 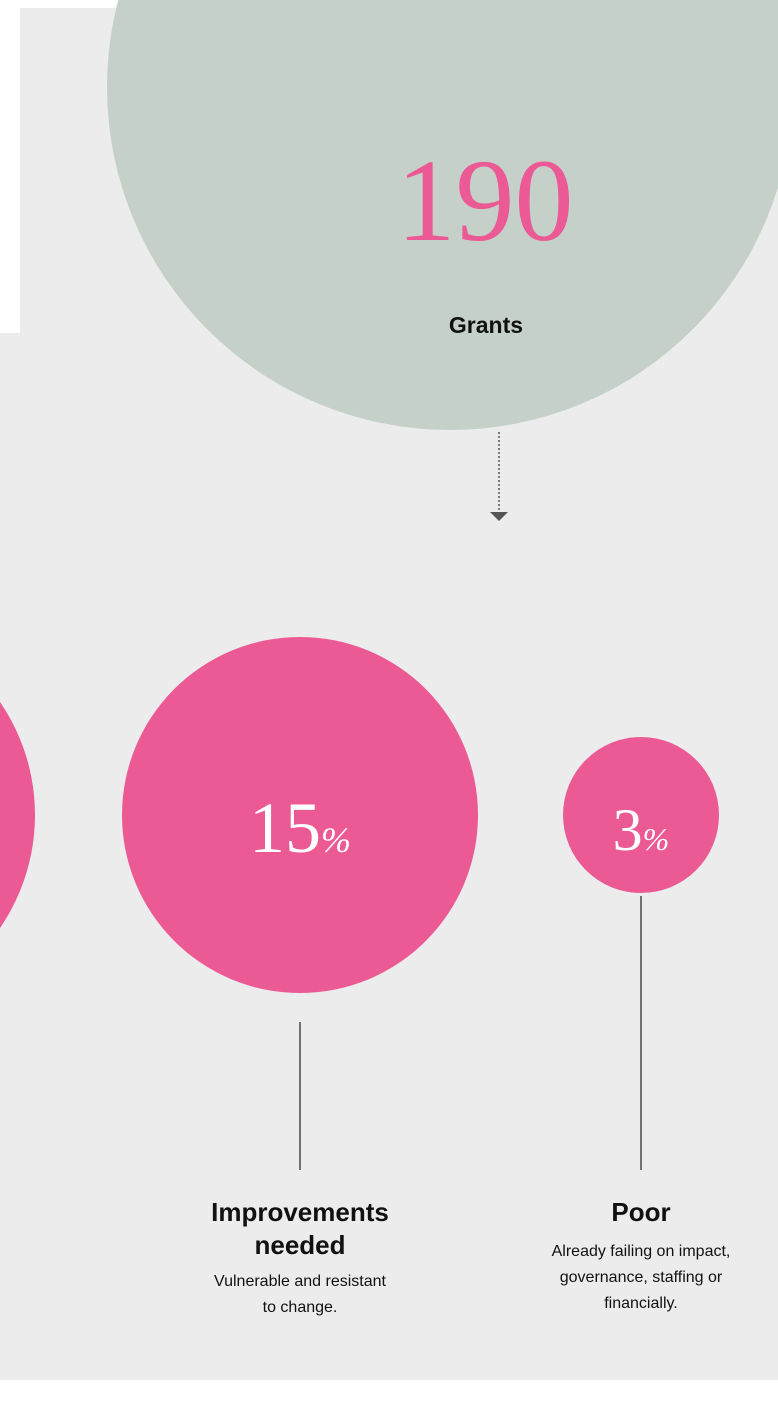 I want to click on arrow, so click(x=499, y=516).